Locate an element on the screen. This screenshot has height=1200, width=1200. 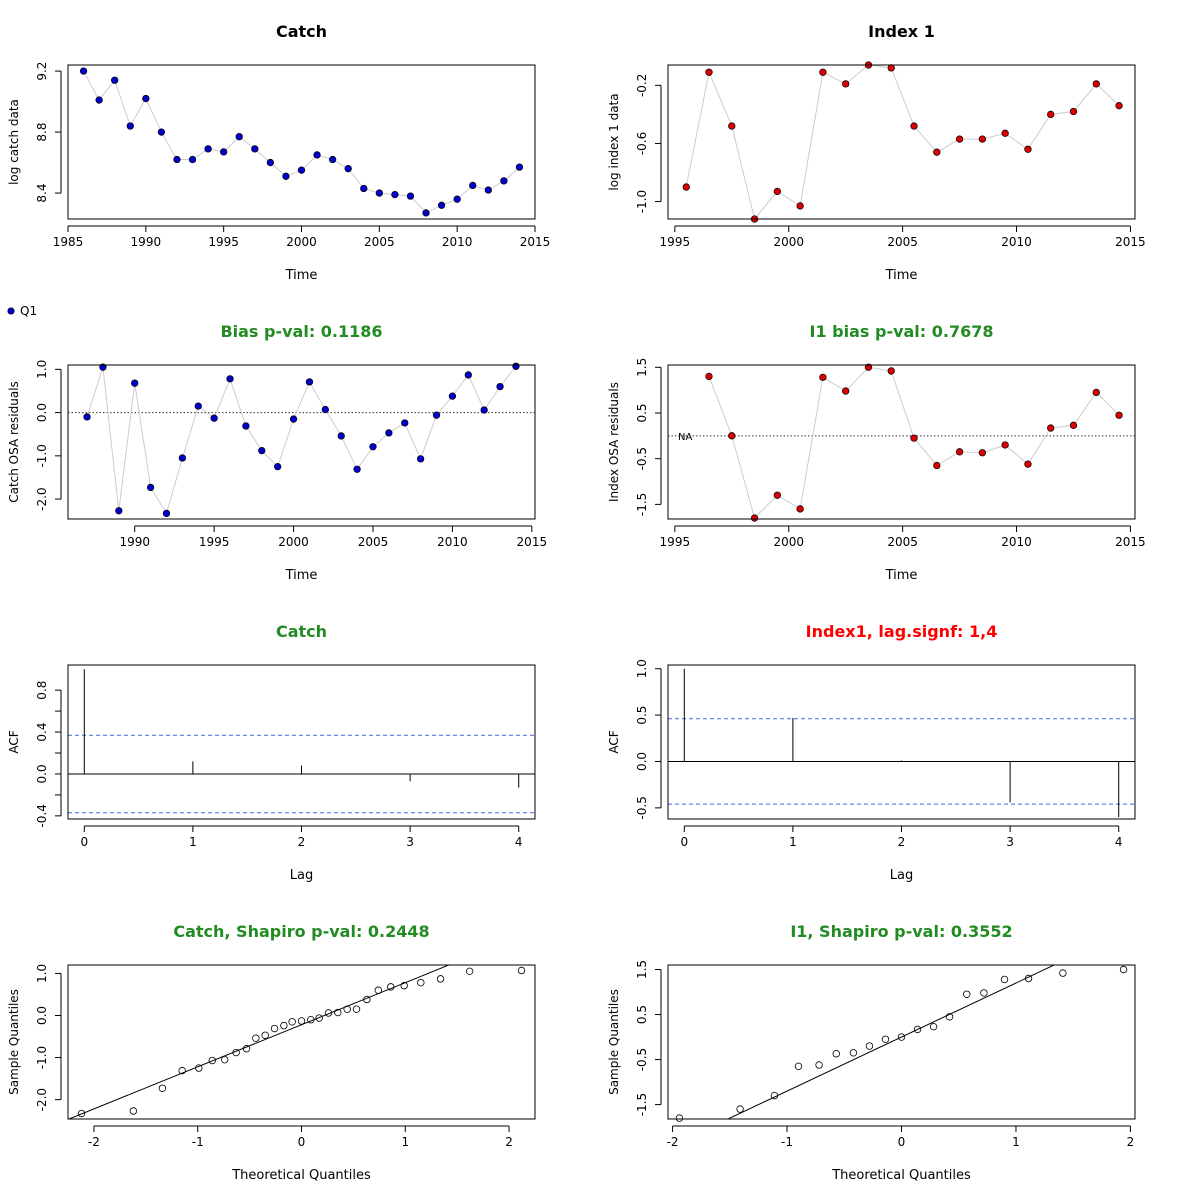
y-tick-label: -0.2 is located at coordinates (642, 85).